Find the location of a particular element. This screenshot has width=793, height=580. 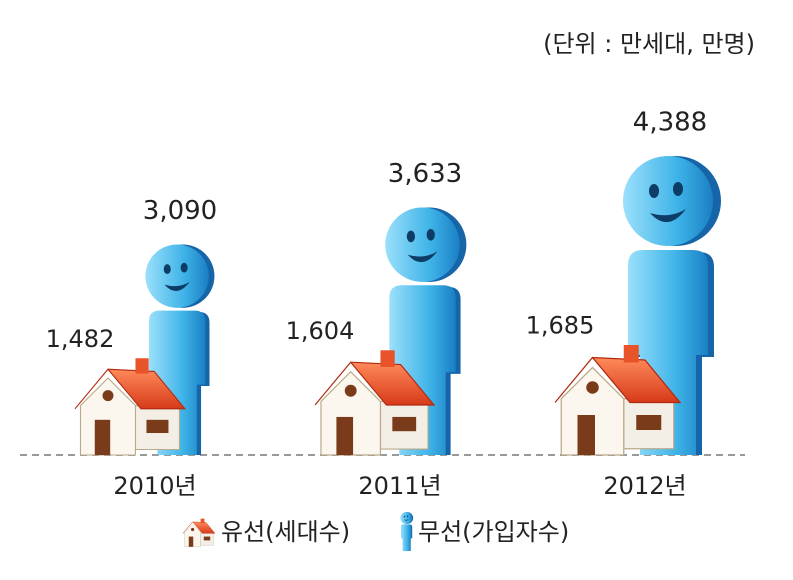

legend-person-icon is located at coordinates (407, 531).